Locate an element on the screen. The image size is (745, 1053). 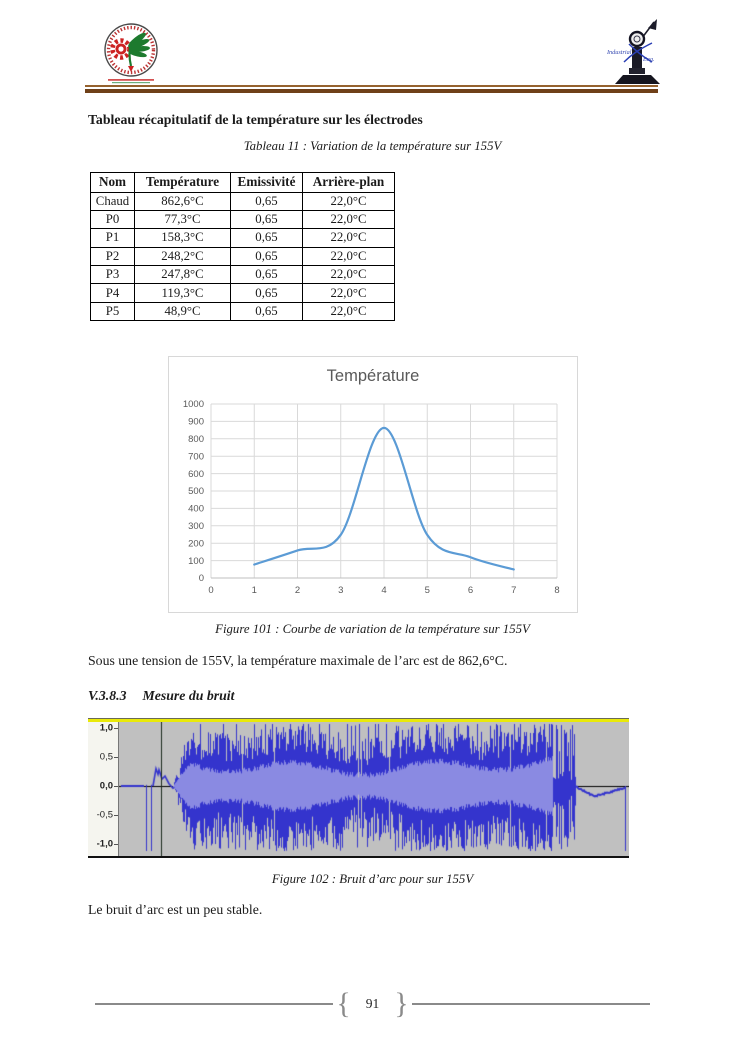
table-cell: P1 is located at coordinates (112, 238).